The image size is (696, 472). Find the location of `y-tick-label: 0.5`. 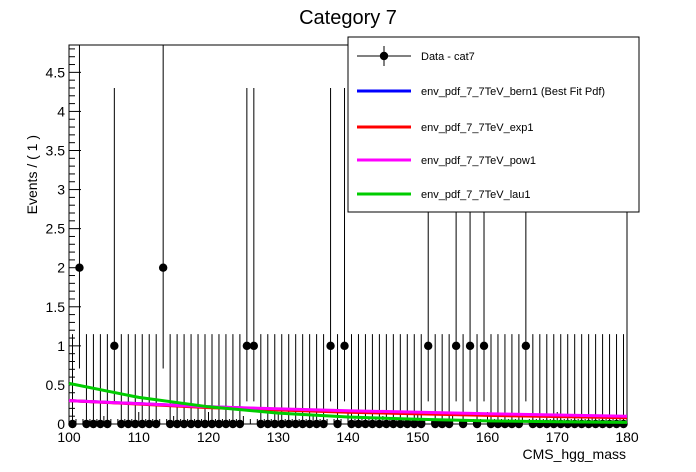

y-tick-label: 0.5 is located at coordinates (56, 385).